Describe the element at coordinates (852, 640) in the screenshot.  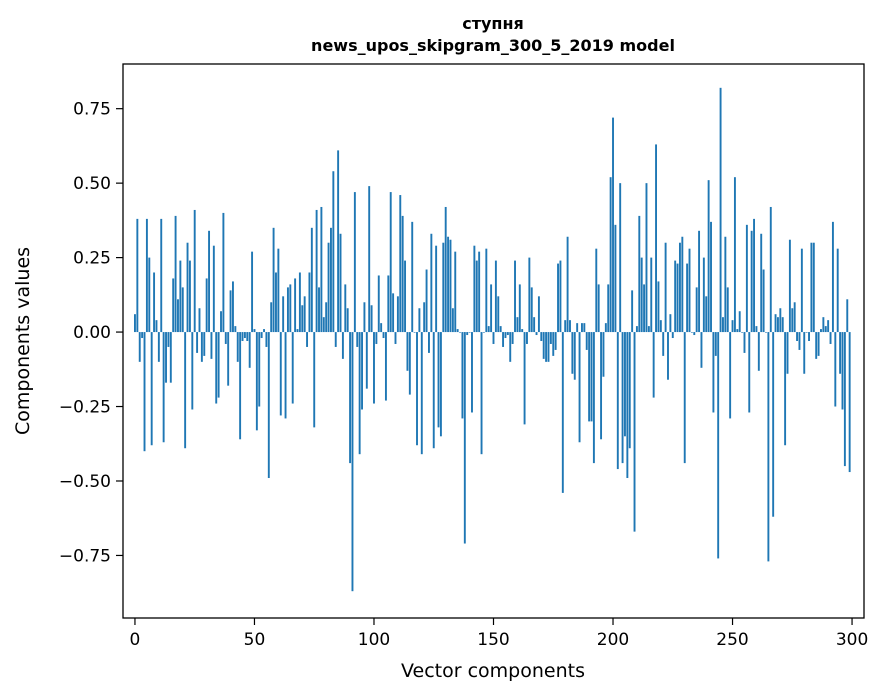
I see `x-tick-label: 300` at that location.